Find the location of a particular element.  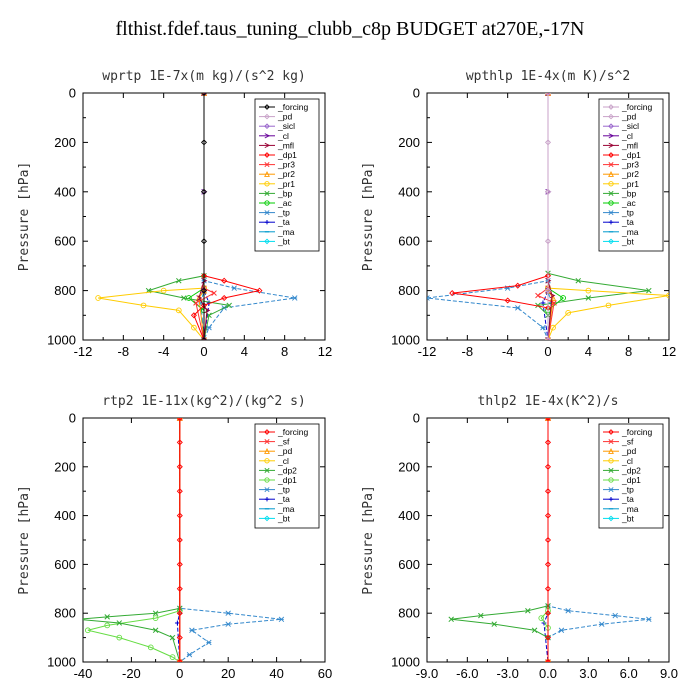

y-tick-label: 600 is located at coordinates (409, 564).